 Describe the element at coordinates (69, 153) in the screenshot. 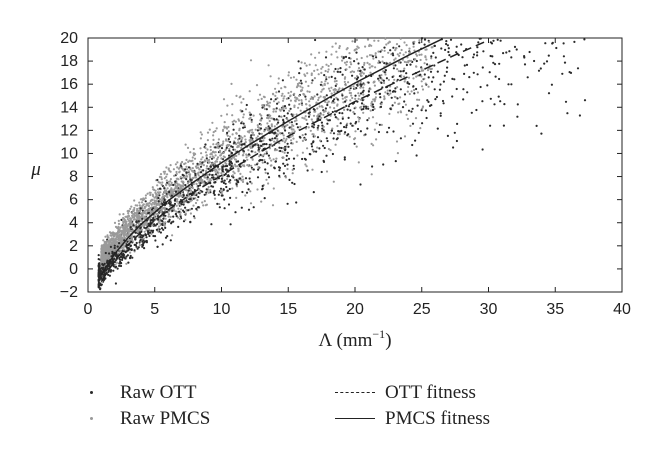

I see `y-tick-label: 10` at that location.